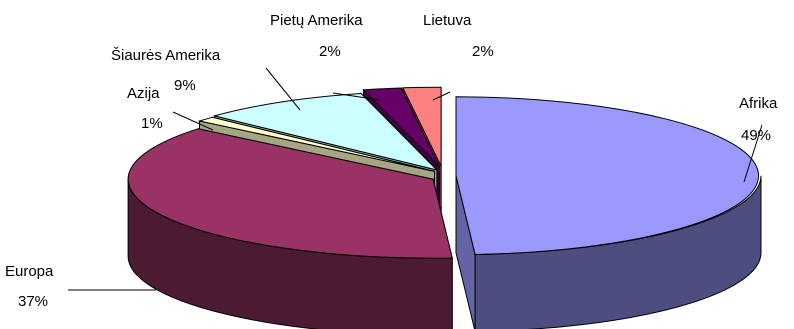  What do you see at coordinates (401, 127) in the screenshot?
I see `slice-top-pietu-amerika` at bounding box center [401, 127].